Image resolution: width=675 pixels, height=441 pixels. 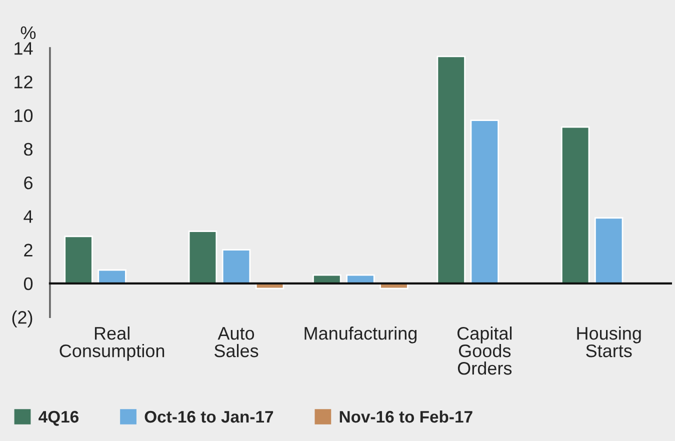 What do you see at coordinates (360, 335) in the screenshot?
I see `x-tick-label: Manufacturing` at bounding box center [360, 335].